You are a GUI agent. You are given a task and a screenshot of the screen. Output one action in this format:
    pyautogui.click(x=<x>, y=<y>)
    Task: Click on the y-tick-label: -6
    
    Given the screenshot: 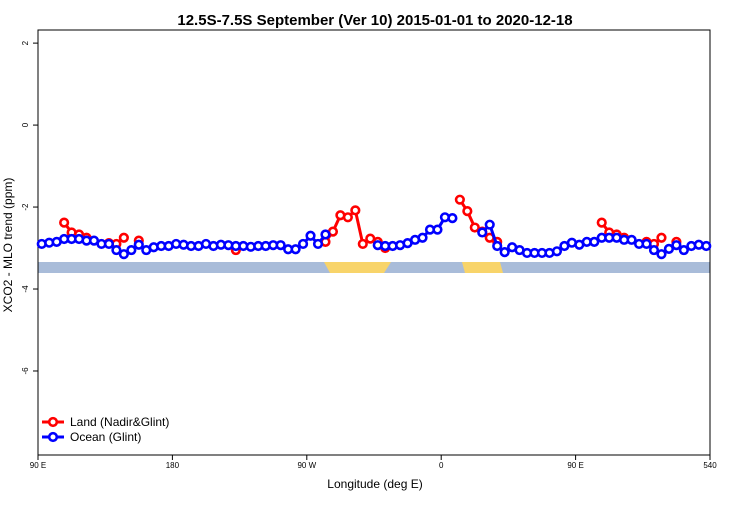 What is the action you would take?
    pyautogui.click(x=25, y=371)
    